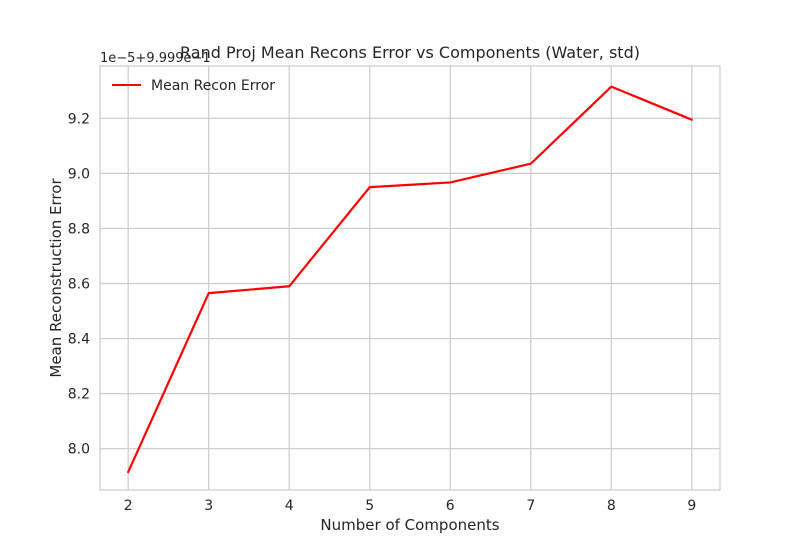 Image resolution: width=800 pixels, height=550 pixels. I want to click on legend: Mean Recon Error, so click(193, 86).